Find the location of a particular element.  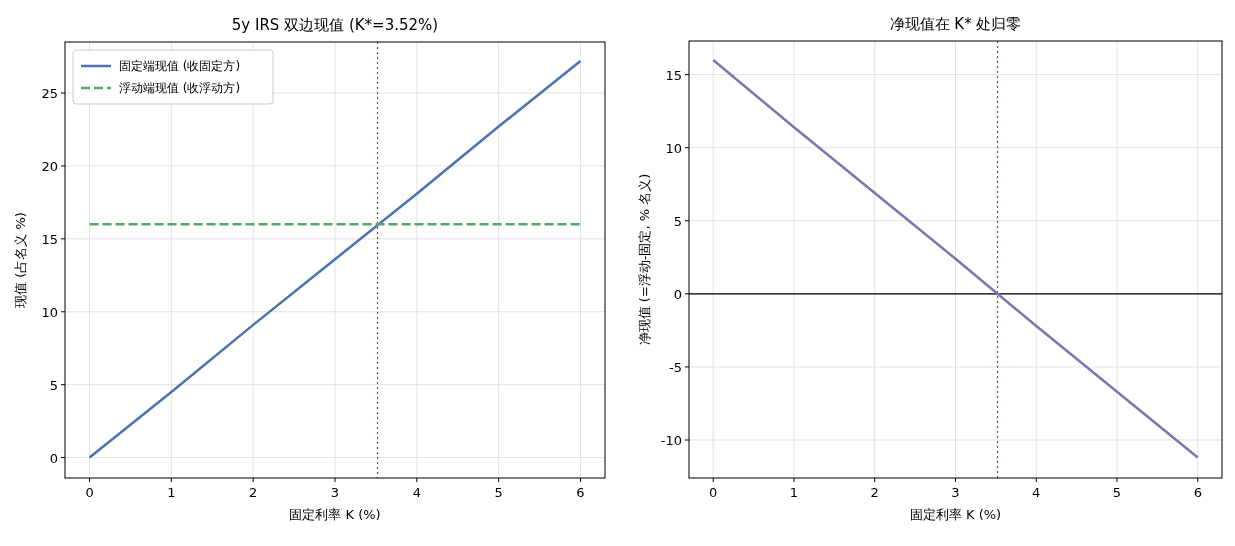

chart-title: 净现值在 K* 处归零 is located at coordinates (955, 24).